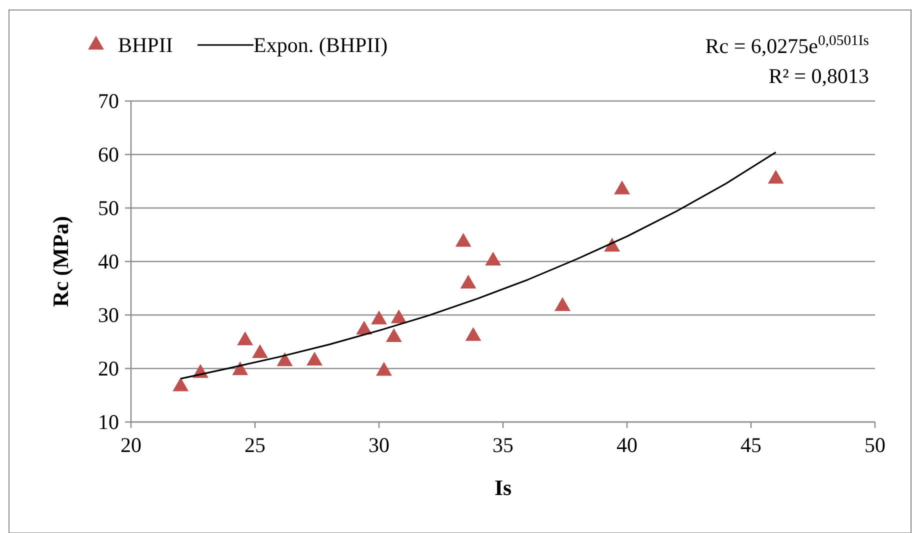  I want to click on y-tick-label: 30, so click(108, 315).